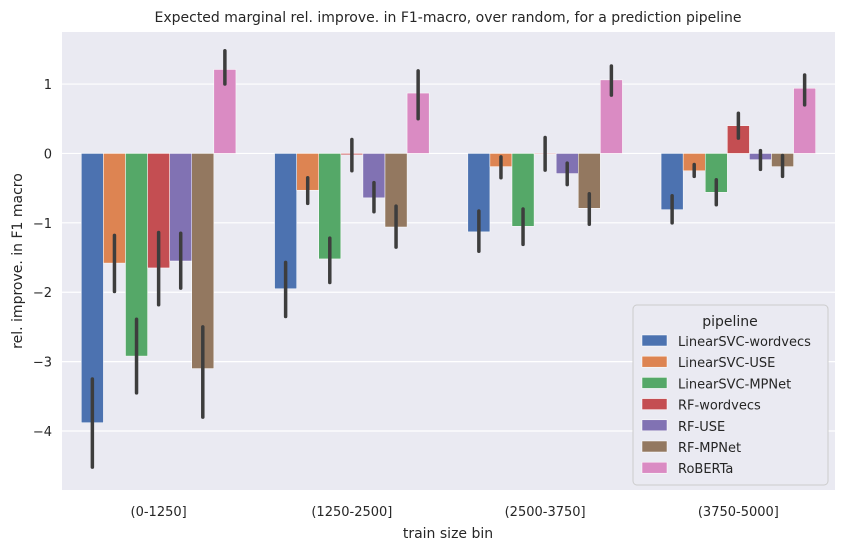 The image size is (846, 550). Describe the element at coordinates (351, 512) in the screenshot. I see `x-tick-label: (1250-2500]` at that location.